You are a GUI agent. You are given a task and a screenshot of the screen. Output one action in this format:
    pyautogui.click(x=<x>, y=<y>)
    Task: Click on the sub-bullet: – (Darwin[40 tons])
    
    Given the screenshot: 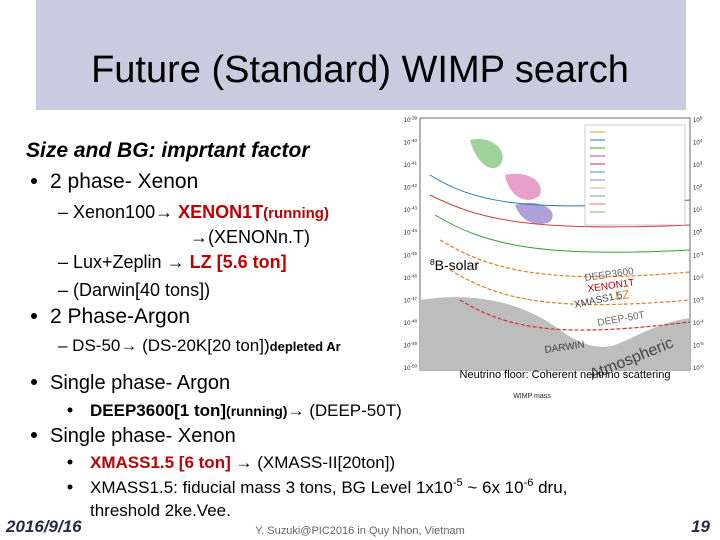 What is the action you would take?
    pyautogui.click(x=134, y=290)
    